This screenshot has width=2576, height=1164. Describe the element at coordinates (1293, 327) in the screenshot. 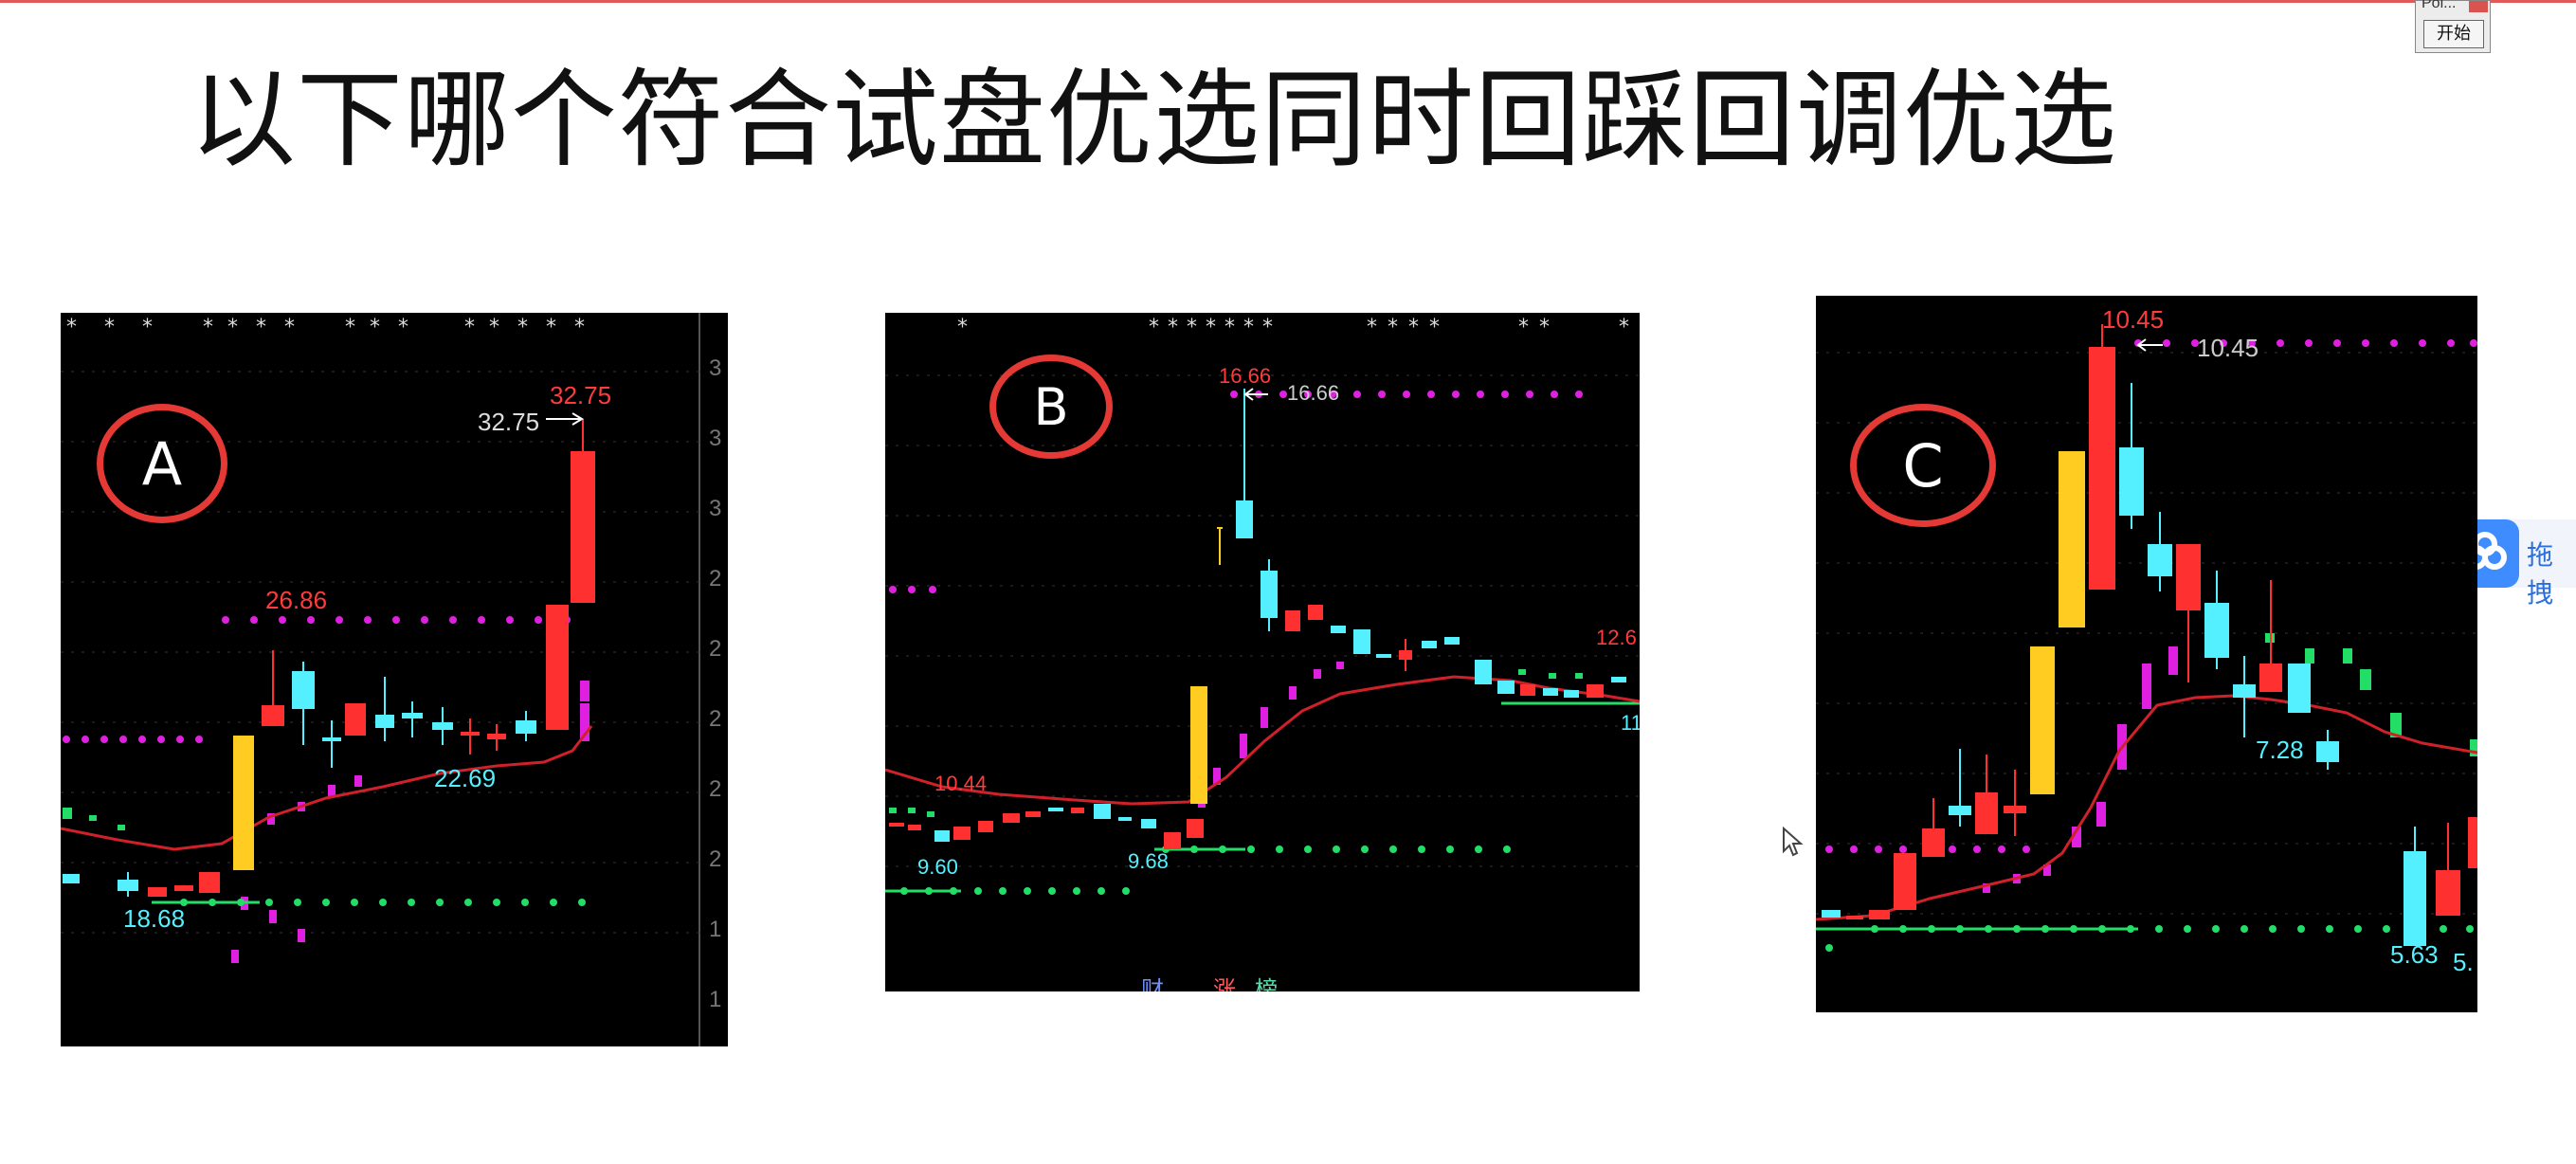

I see `chart-b-stars: * * * * * * * * * * * * * * *` at that location.